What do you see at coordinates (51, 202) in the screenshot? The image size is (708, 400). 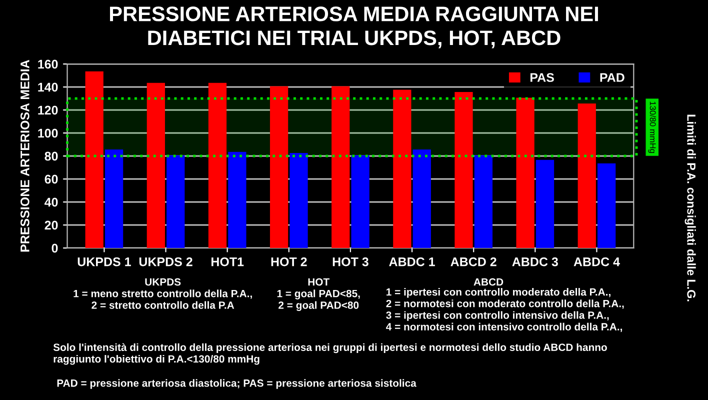 I see `y-tick-label: 40` at bounding box center [51, 202].